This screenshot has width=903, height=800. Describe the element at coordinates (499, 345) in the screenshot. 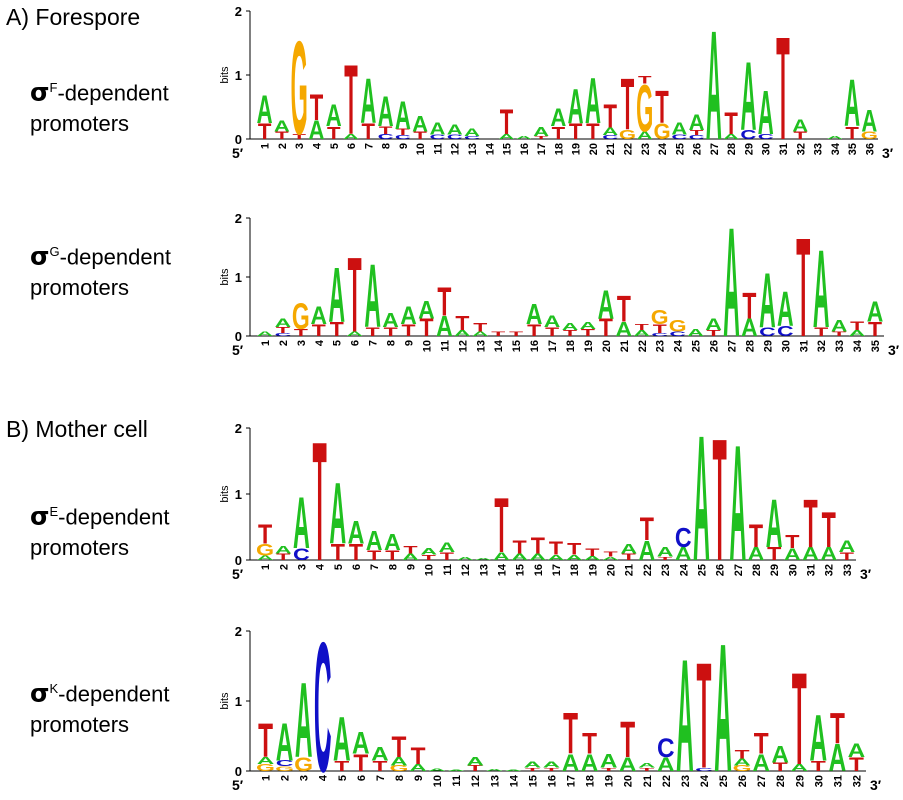

I see `position-label: 14` at that location.